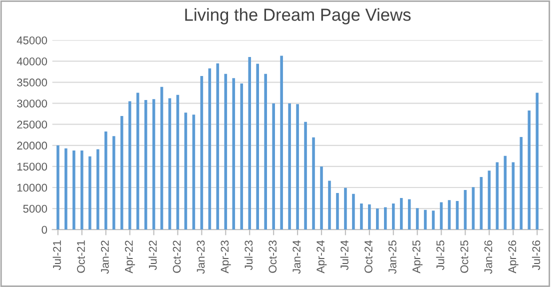 The width and height of the screenshot is (551, 287). What do you see at coordinates (32, 61) in the screenshot?
I see `y-tick-label: 40000` at bounding box center [32, 61].